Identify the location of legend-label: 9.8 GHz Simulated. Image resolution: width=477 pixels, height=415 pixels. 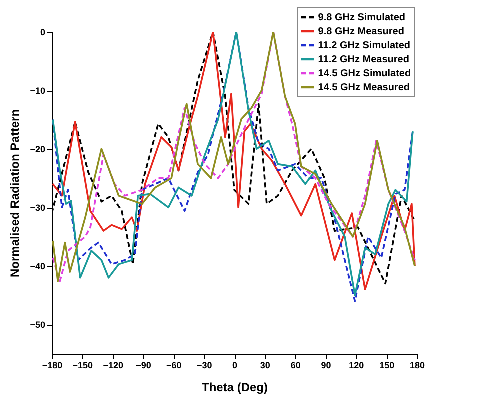
(362, 18).